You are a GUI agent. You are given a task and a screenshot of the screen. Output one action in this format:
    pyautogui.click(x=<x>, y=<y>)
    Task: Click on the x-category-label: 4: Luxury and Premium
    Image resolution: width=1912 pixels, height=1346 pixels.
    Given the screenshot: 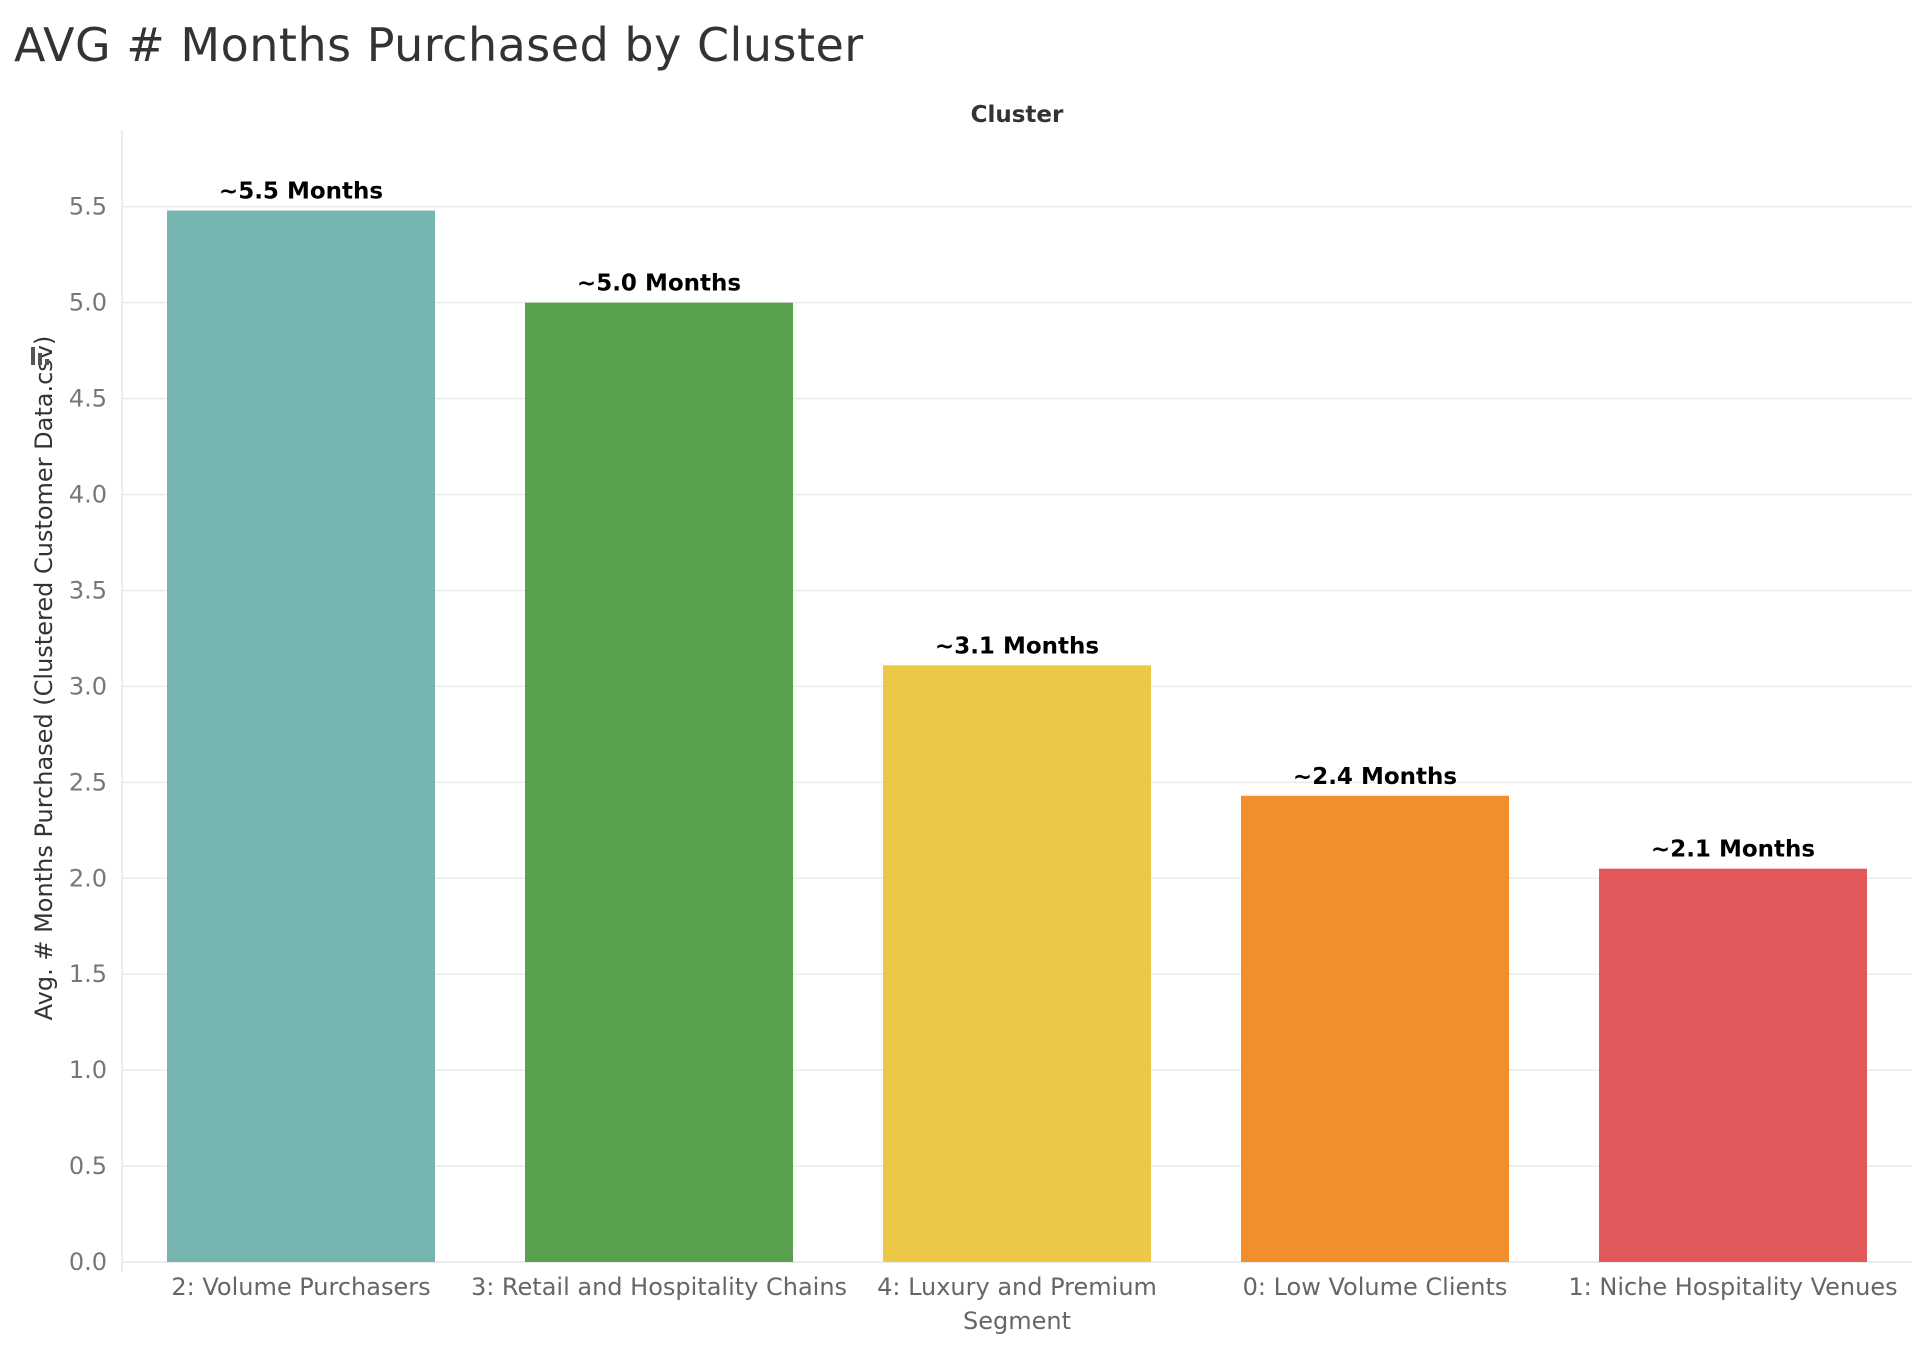 What is the action you would take?
    pyautogui.click(x=1017, y=1287)
    